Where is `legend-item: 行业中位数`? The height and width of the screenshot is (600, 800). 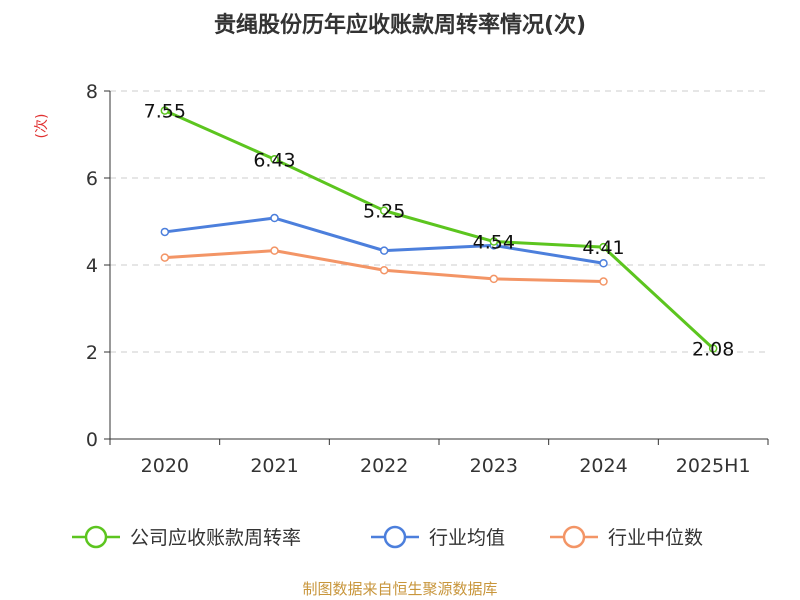 legend-item: 行业中位数 is located at coordinates (626, 537).